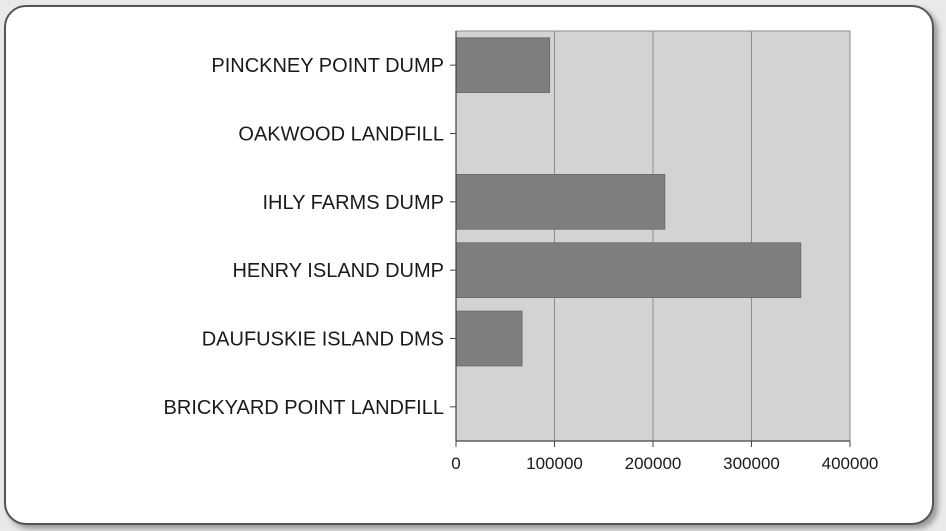  I want to click on category-label: BRICKYARD POINT LANDFILL, so click(304, 408).